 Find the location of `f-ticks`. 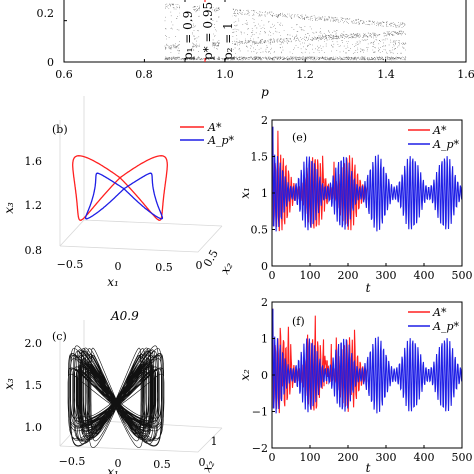

f-ticks is located at coordinates (367, 375).